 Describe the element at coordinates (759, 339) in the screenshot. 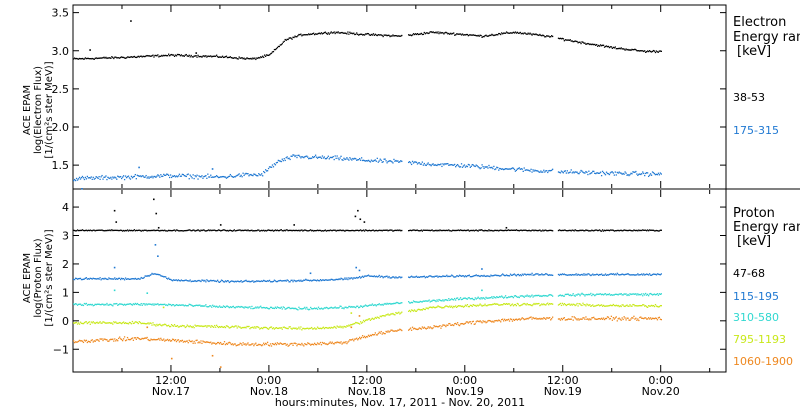

I see `proton-legend-item: 795-1193` at that location.